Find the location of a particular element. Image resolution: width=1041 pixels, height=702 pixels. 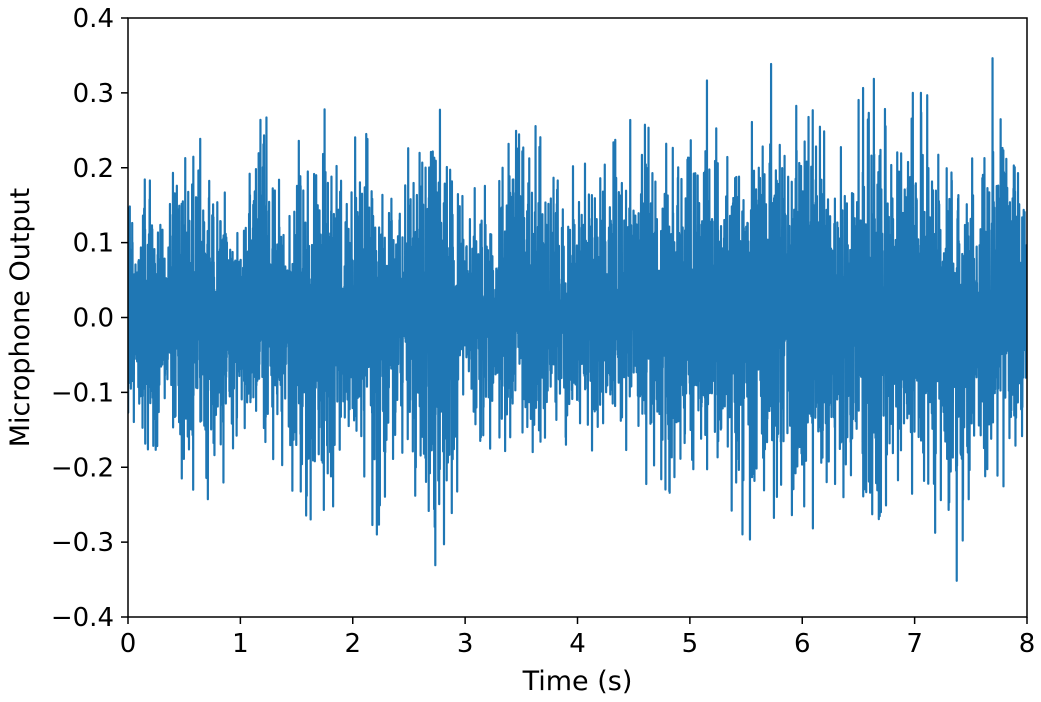

y-axis: −0.4 −0.3 −0.2 −0.1 0.0 0.1 0.2 0.3 0.4 is located at coordinates (89, 318).